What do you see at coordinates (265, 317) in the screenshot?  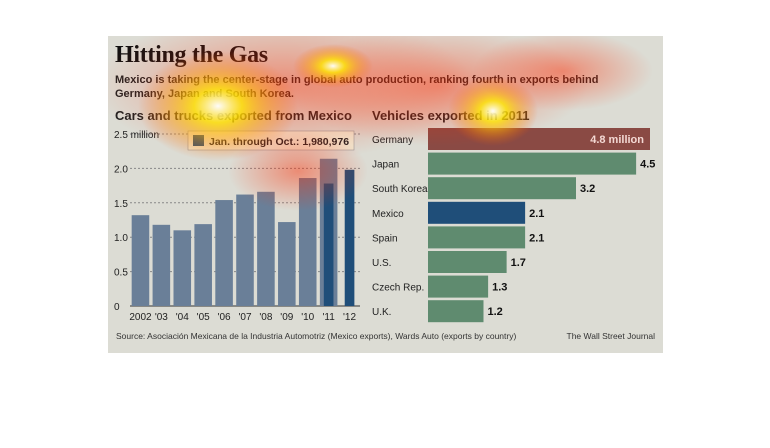 I see `x-tick-label: '08` at bounding box center [265, 317].